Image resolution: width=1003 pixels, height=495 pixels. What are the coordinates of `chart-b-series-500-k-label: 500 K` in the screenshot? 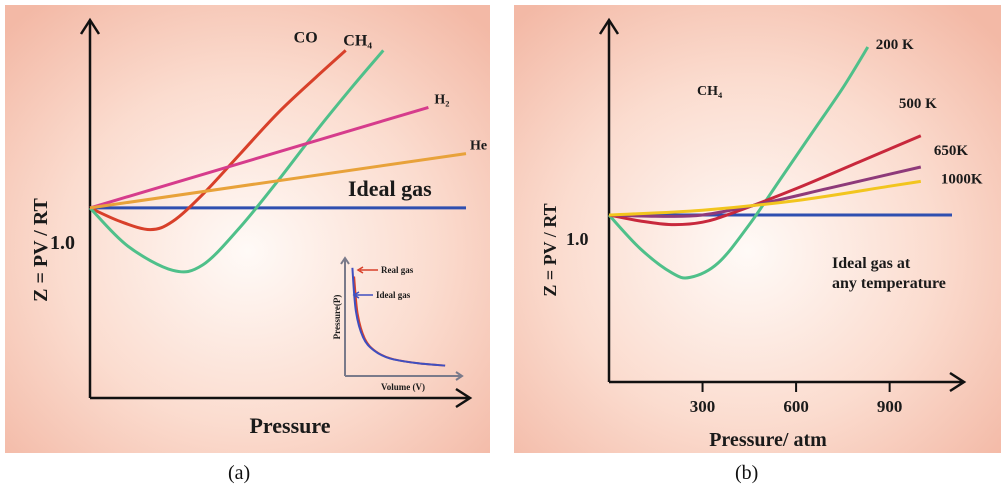 It's located at (918, 104).